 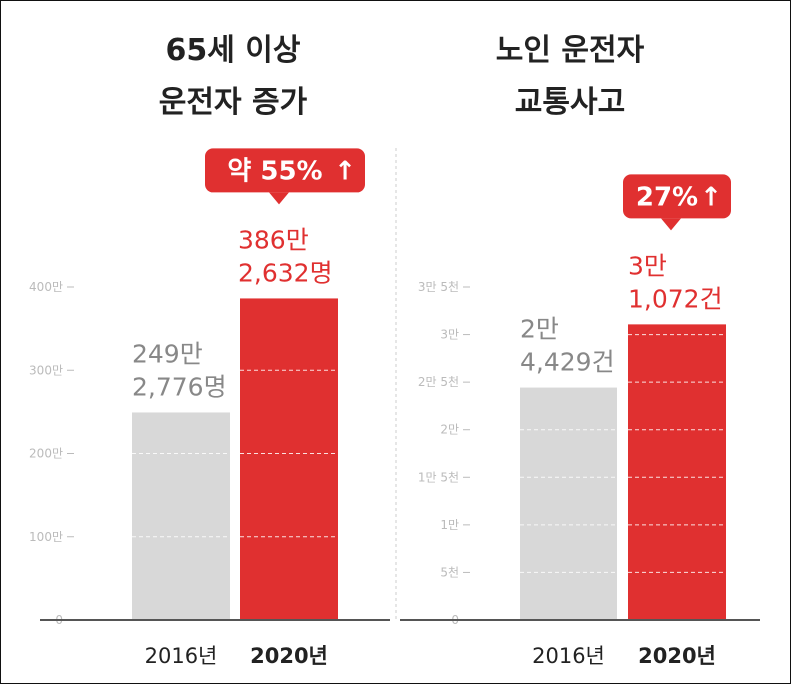 What do you see at coordinates (279, 198) in the screenshot?
I see `chart-1-badge-pointer` at bounding box center [279, 198].